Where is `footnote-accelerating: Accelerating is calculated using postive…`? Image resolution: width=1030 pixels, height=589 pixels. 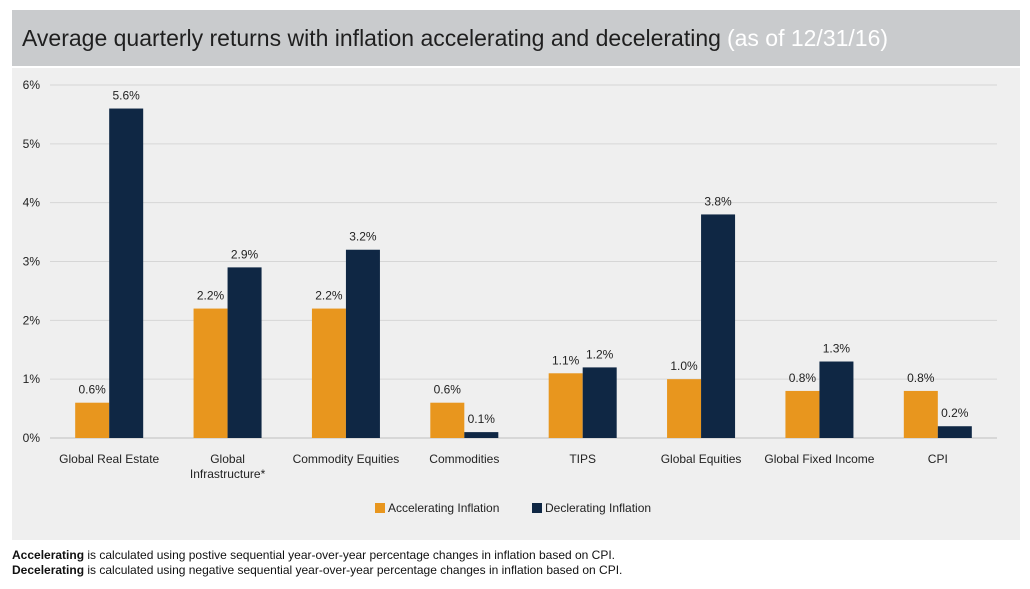 footnote-accelerating: Accelerating is calculated using postive… is located at coordinates (516, 555).